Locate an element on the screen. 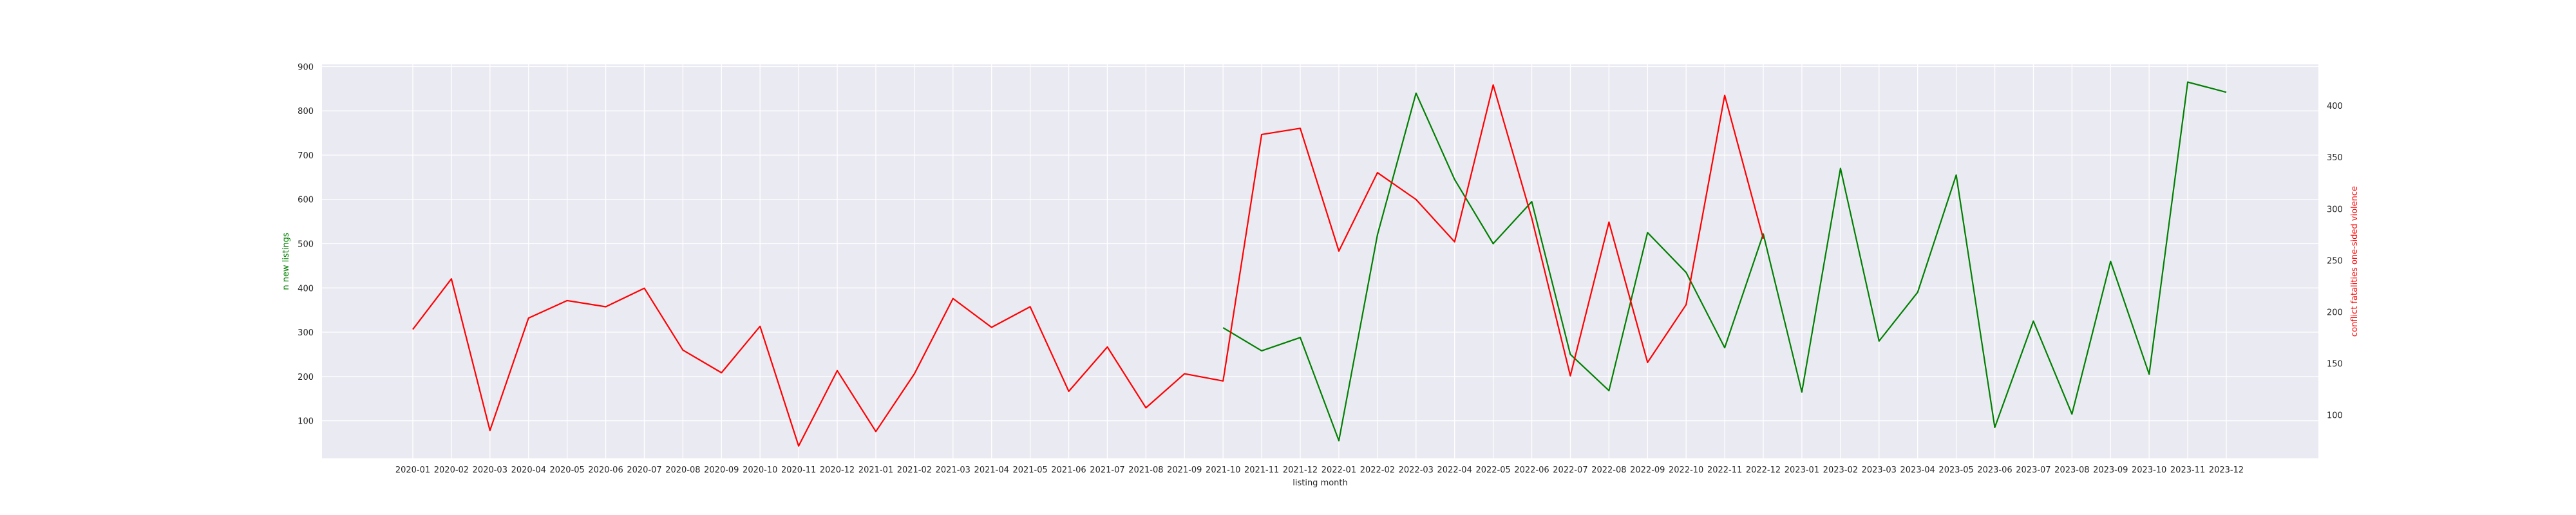 Image resolution: width=2576 pixels, height=515 pixels. right-y-tick-label: 150 is located at coordinates (2335, 365).